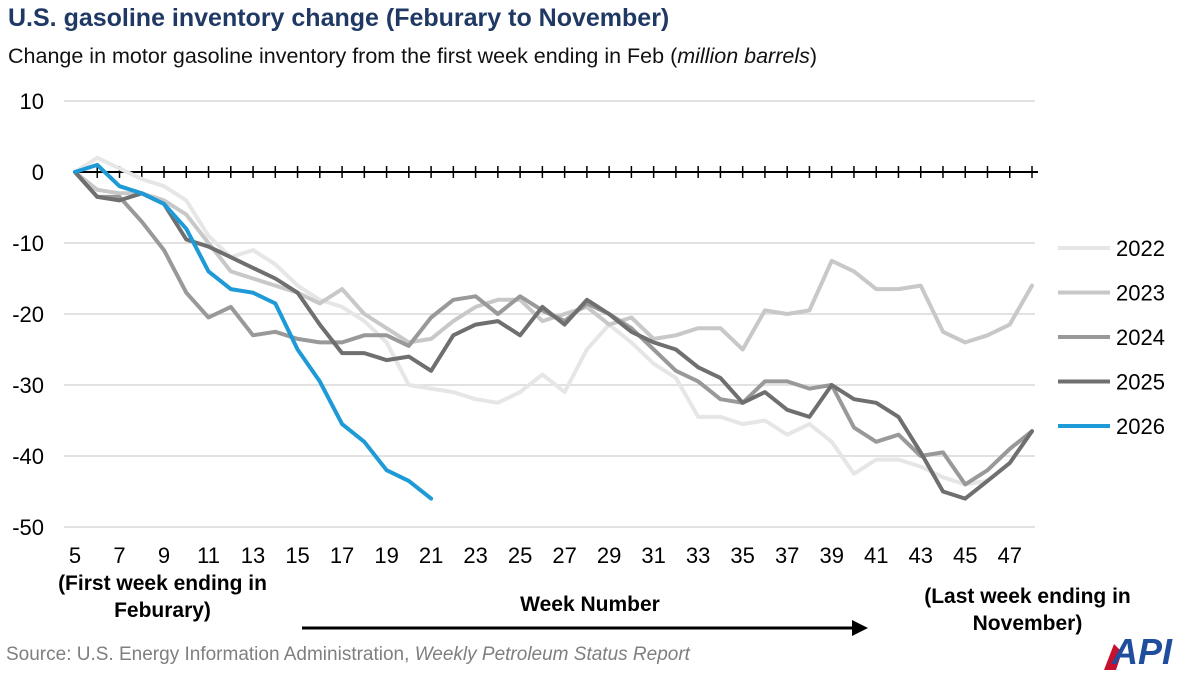  I want to click on x-tick-label: 33, so click(698, 555).